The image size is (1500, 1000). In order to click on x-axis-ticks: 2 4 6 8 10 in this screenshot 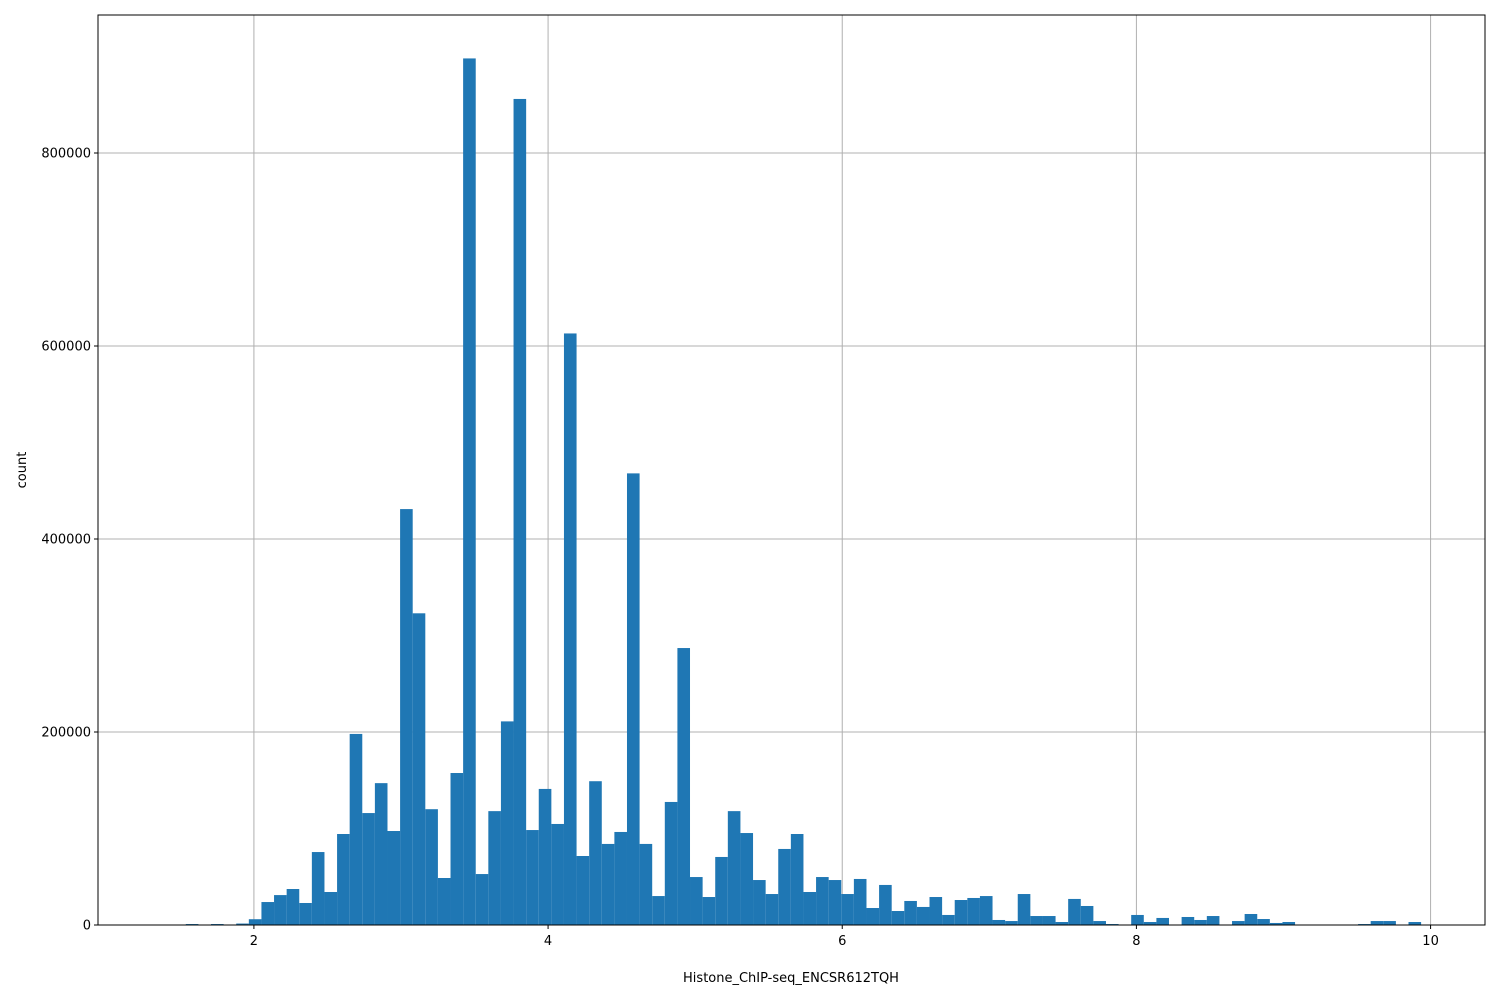, I will do `click(844, 937)`.